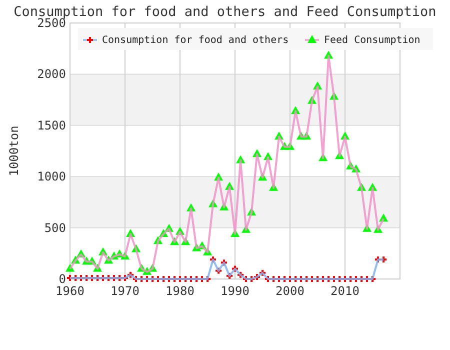  I want to click on x-tick-label: 1980, so click(180, 291).